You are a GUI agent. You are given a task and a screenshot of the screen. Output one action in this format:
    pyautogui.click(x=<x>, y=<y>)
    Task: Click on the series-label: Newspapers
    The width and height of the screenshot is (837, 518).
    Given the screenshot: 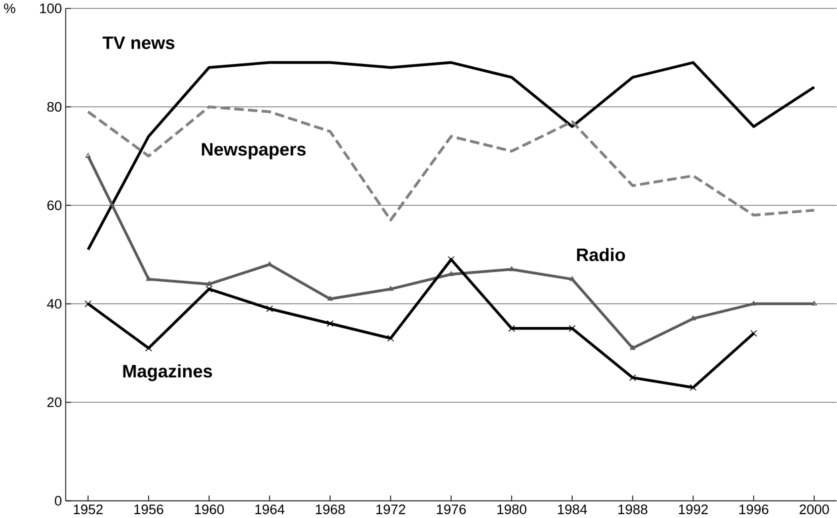 What is the action you would take?
    pyautogui.click(x=254, y=151)
    